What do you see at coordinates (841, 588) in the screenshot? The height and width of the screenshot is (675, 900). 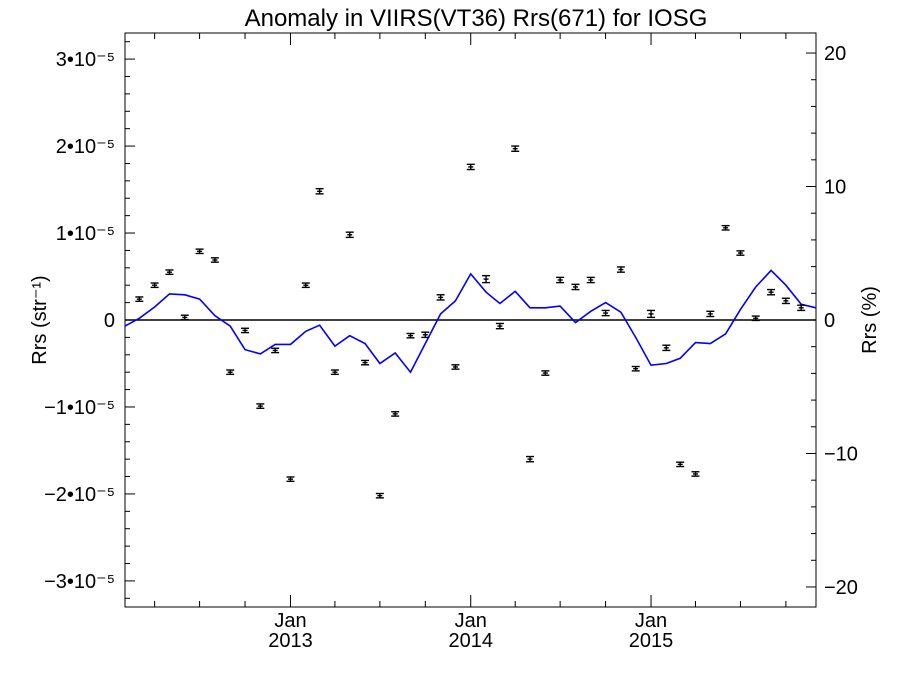 I see `right-y-tick-label: −20` at bounding box center [841, 588].